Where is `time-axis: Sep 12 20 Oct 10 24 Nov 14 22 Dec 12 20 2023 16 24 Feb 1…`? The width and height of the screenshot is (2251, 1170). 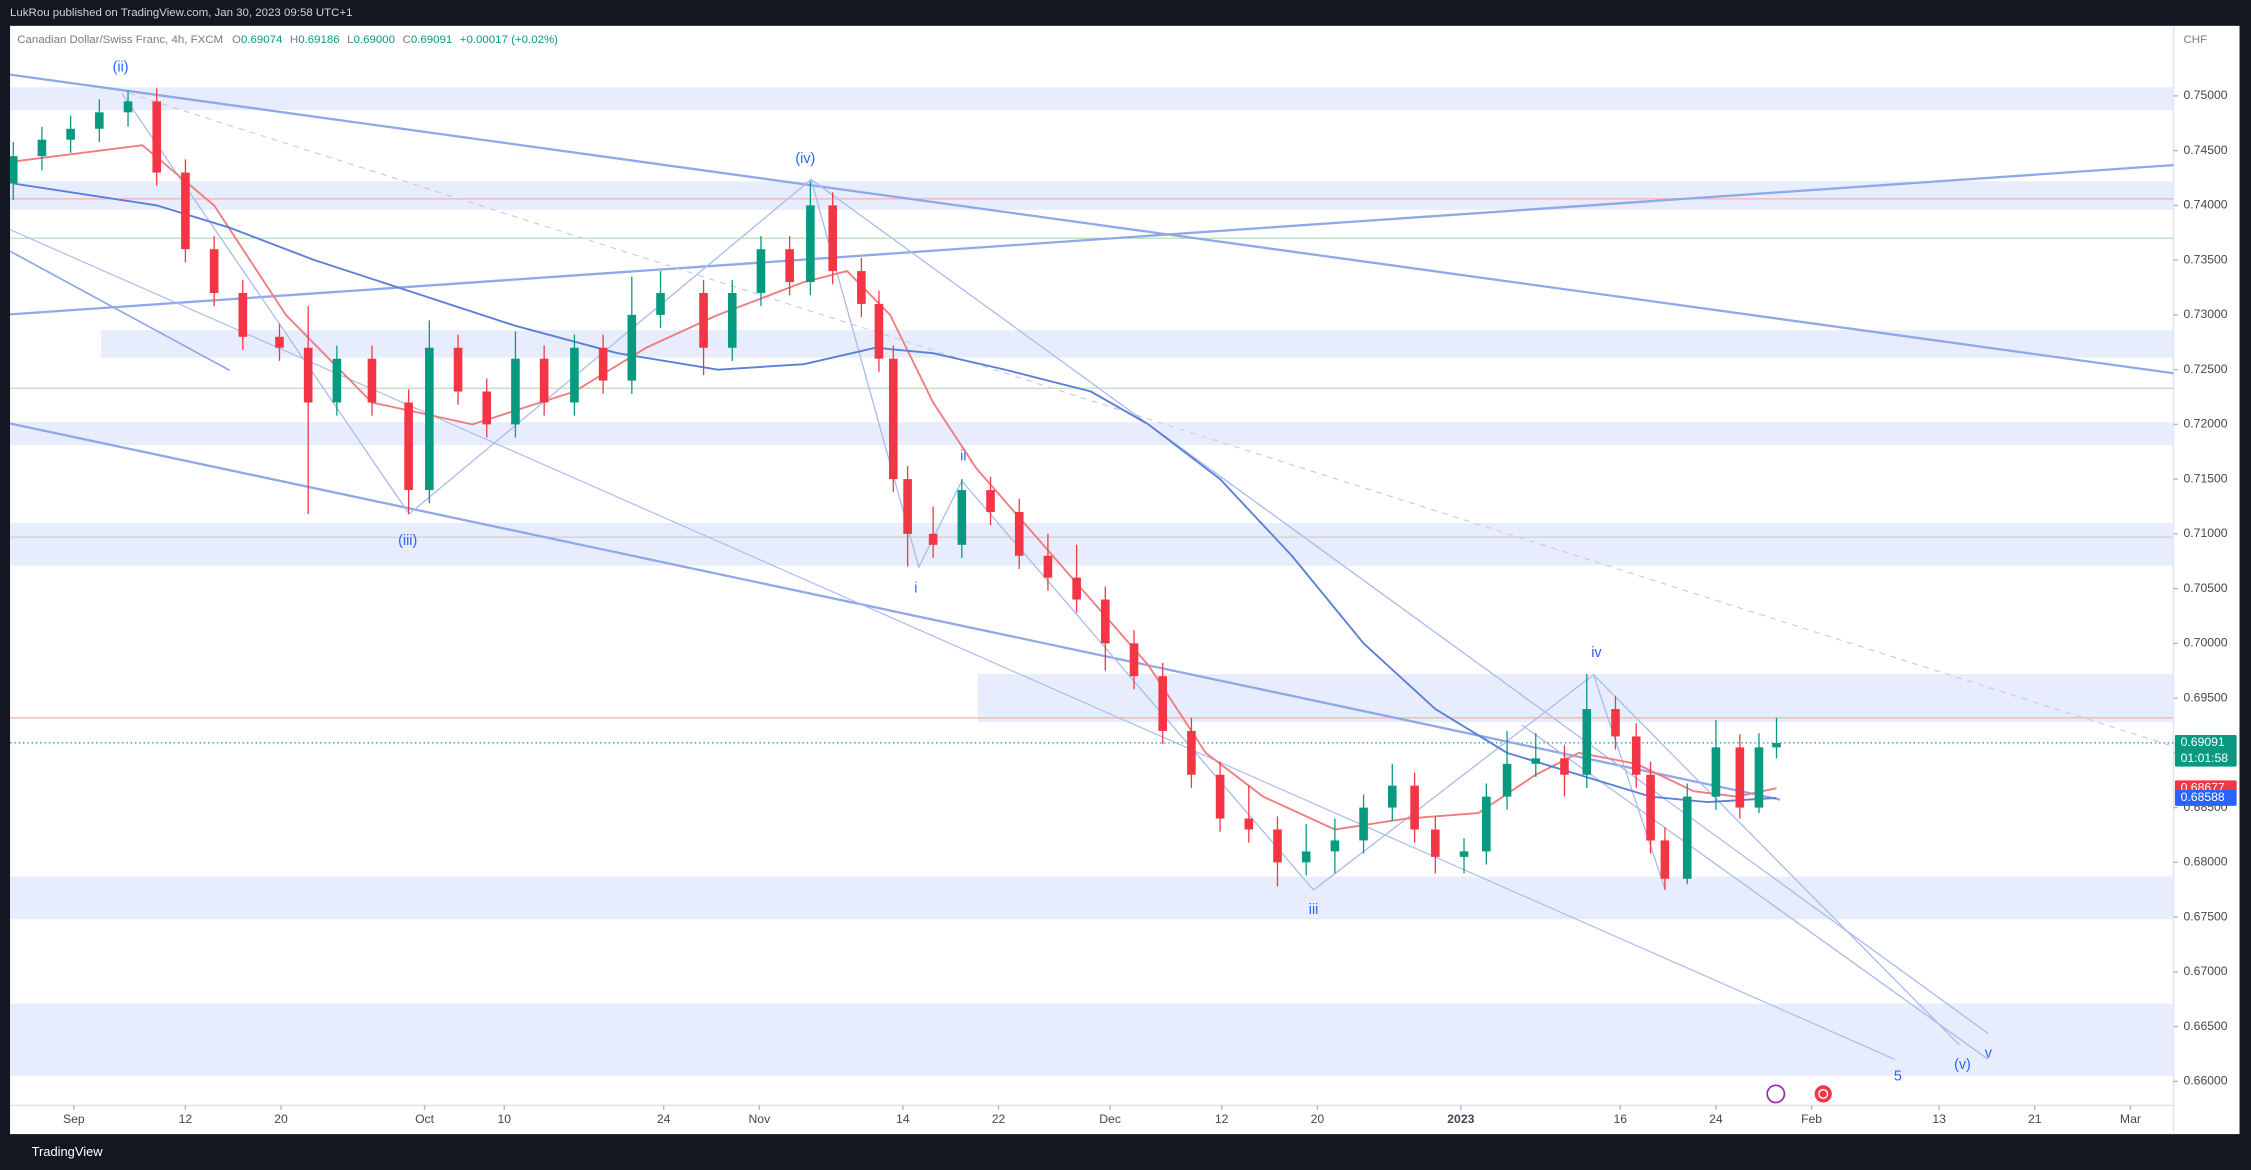 time-axis: Sep 12 20 Oct 10 24 Nov 14 22 Dec 12 20 2023 16 24 Feb 1… is located at coordinates (1102, 1115).